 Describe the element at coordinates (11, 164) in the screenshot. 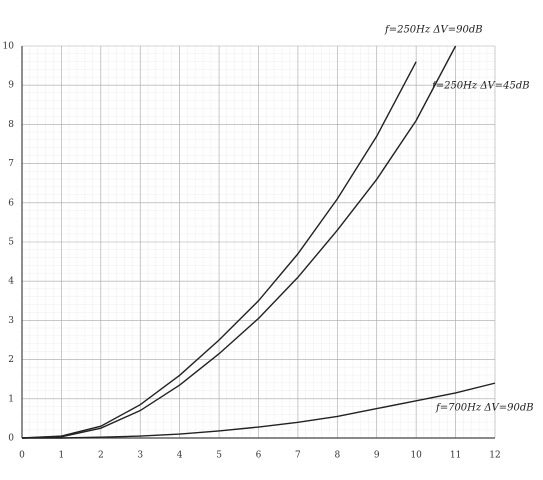

I see `y-tick-label: 7` at that location.